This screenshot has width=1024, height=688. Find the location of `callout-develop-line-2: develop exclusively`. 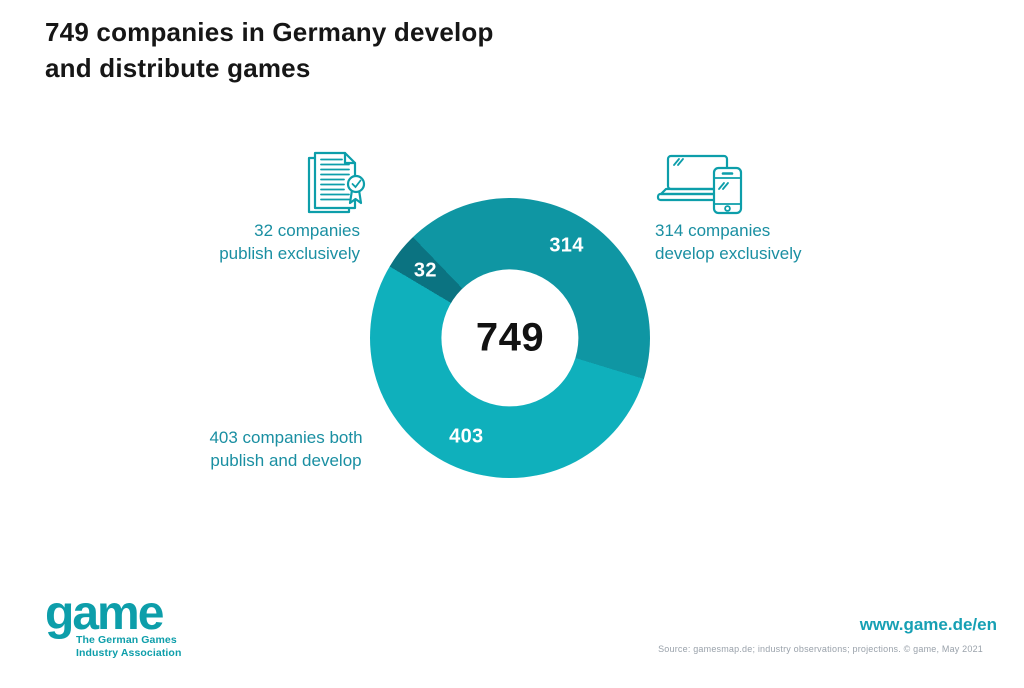

callout-develop-line-2: develop exclusively is located at coordinates (728, 253).